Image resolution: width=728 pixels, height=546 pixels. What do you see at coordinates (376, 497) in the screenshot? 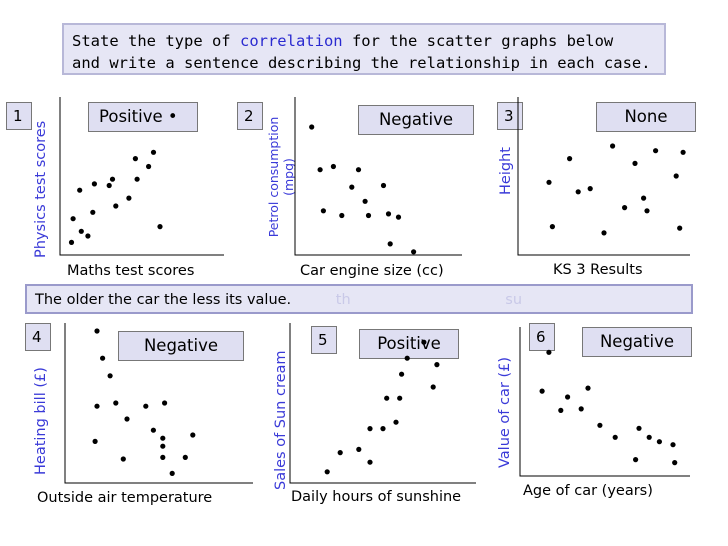
I see `plot-5-xlabel: Daily hours of sunshine` at bounding box center [376, 497].